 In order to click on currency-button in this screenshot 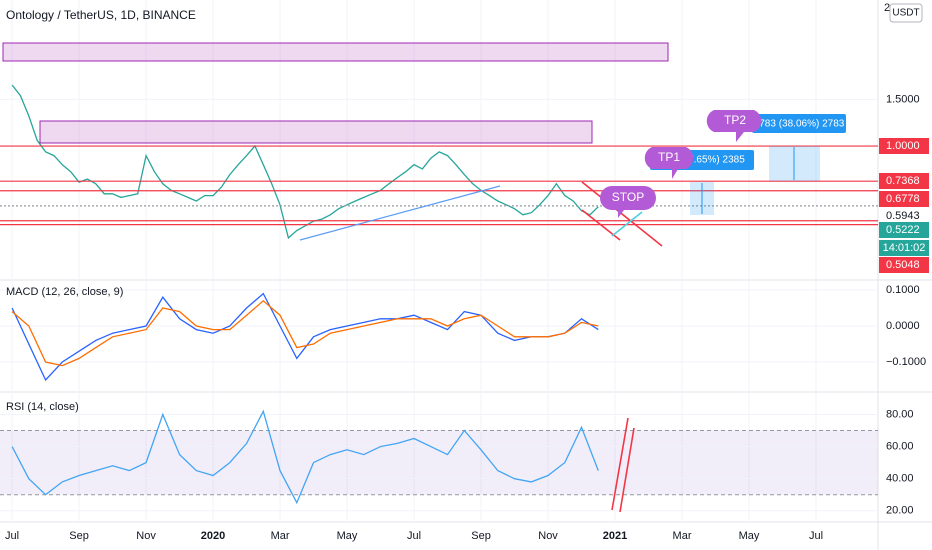, I will do `click(906, 13)`.